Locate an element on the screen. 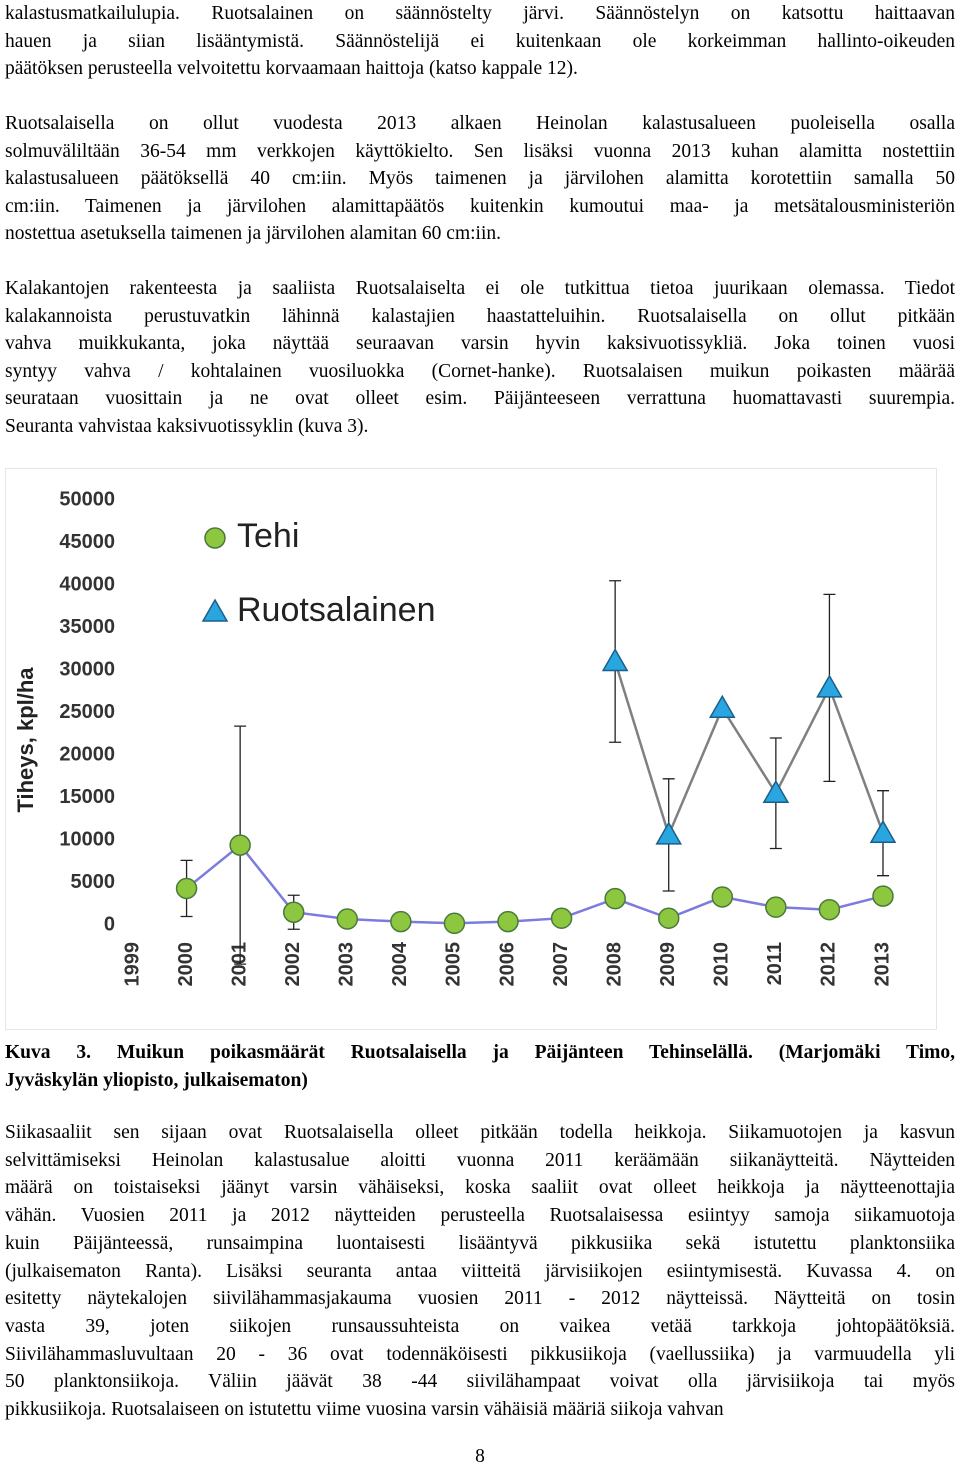 The image size is (960, 1467). x-tick-label: 2003 is located at coordinates (347, 964).